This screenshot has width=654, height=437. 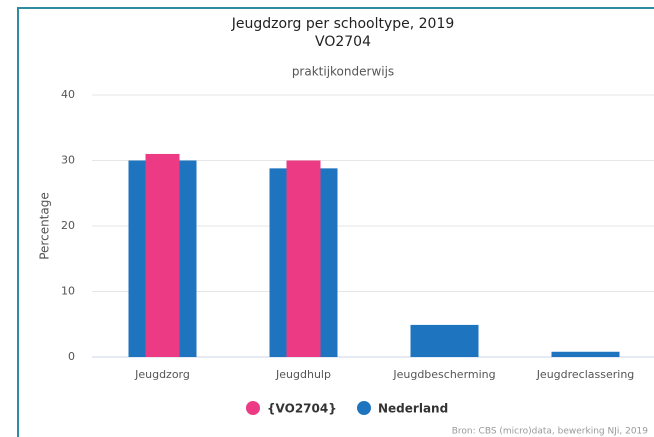 What do you see at coordinates (68, 160) in the screenshot?
I see `y-tick-label: 30` at bounding box center [68, 160].